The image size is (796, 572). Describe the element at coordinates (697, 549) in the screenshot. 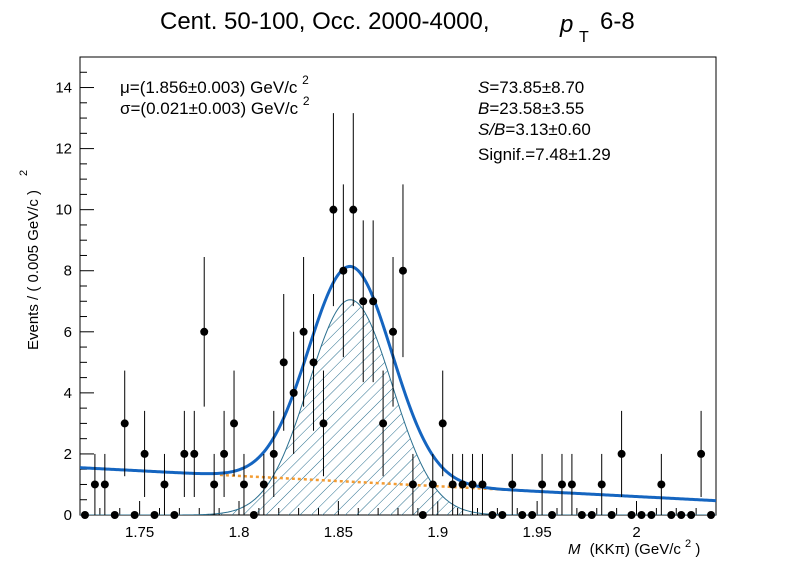

I see `x-axis-title-close: )` at that location.